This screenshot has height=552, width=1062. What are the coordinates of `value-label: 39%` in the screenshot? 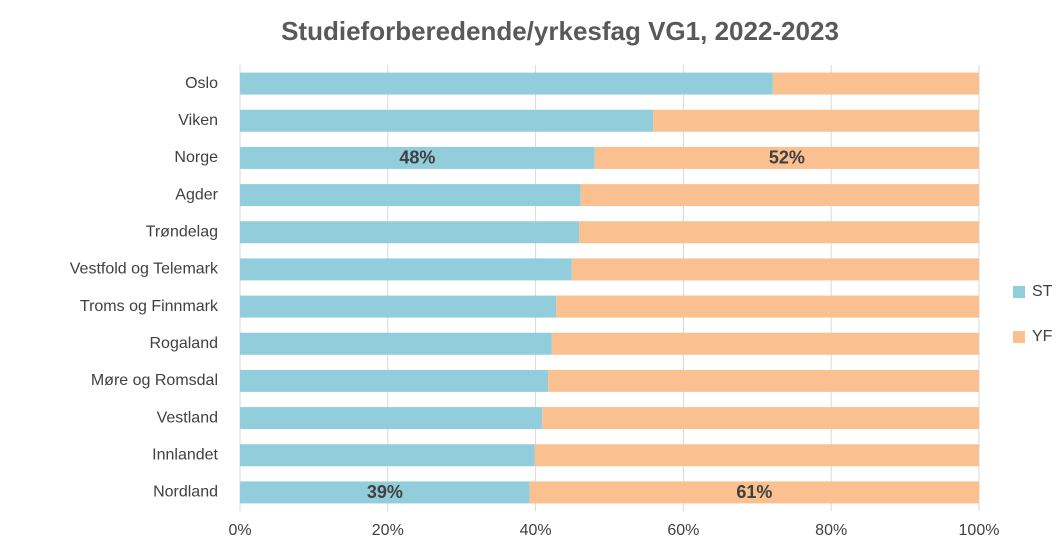 It's located at (385, 492).